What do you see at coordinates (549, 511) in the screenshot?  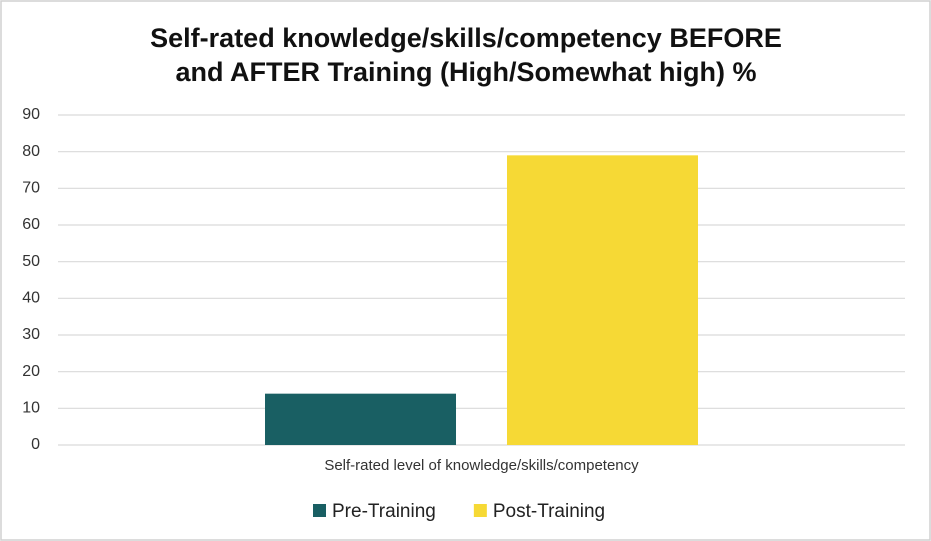 I see `legend-label: Post-Training` at bounding box center [549, 511].